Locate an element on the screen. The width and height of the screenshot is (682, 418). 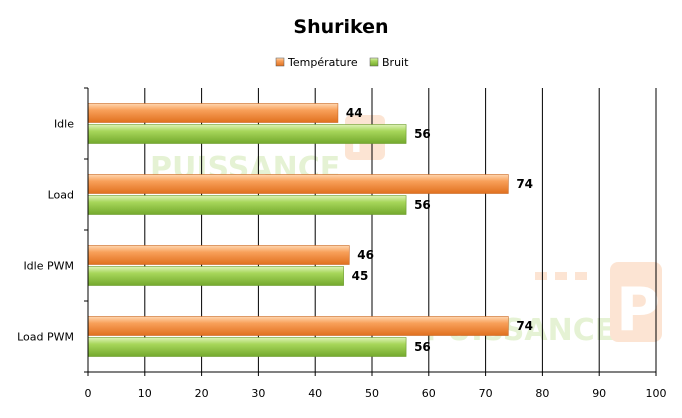
x-tick-label-9: 90 is located at coordinates (599, 393).